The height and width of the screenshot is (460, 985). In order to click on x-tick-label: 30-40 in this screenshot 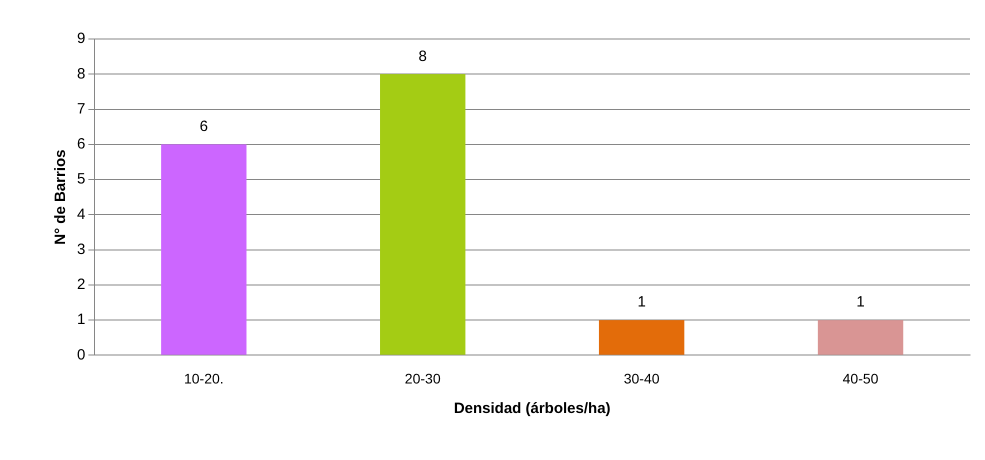, I will do `click(642, 378)`.